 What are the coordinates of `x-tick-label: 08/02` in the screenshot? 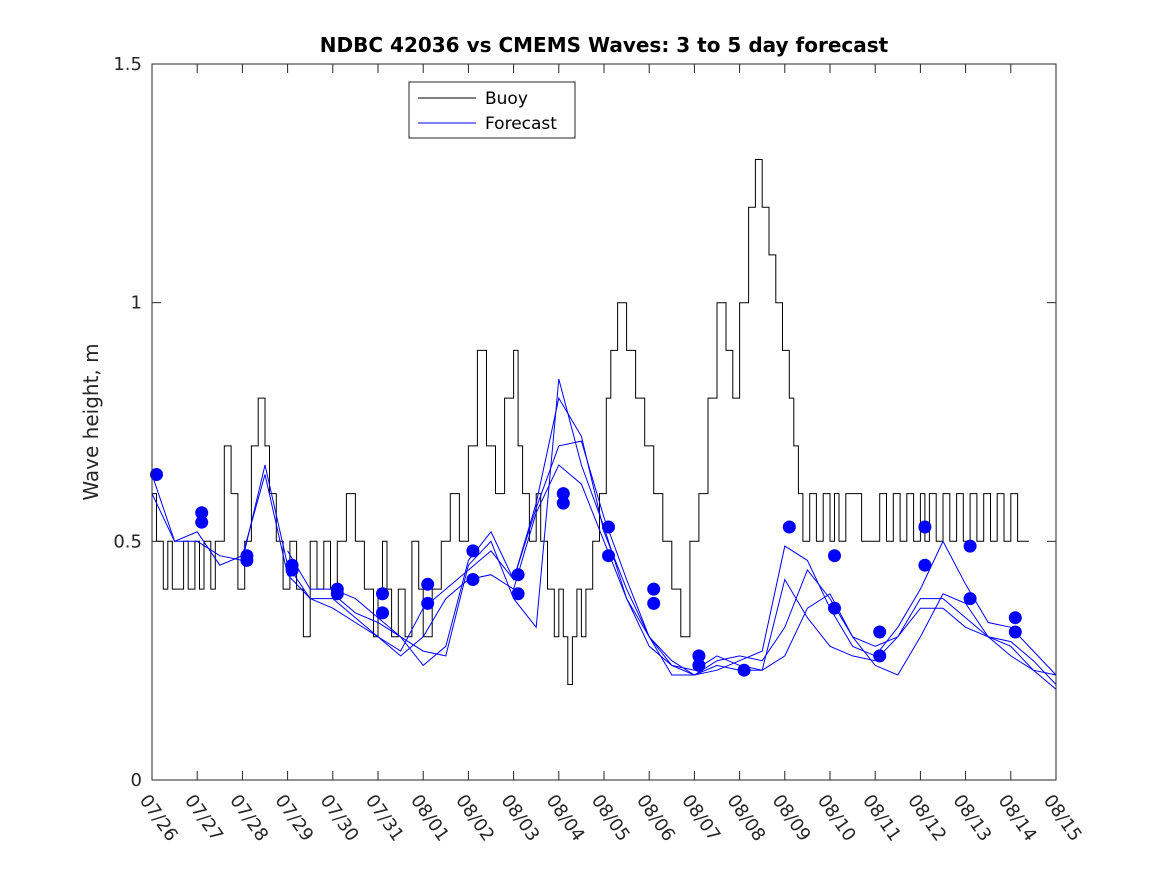 It's located at (474, 818).